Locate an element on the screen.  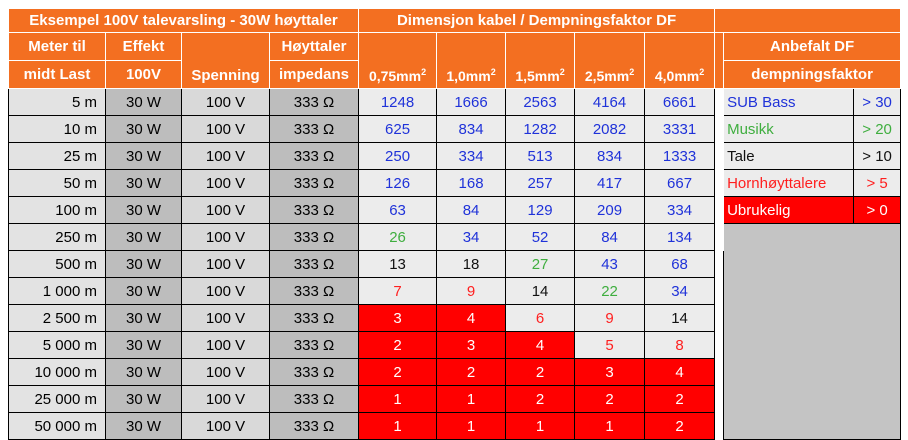
distance-cell: 5 000 m is located at coordinates (57, 345).